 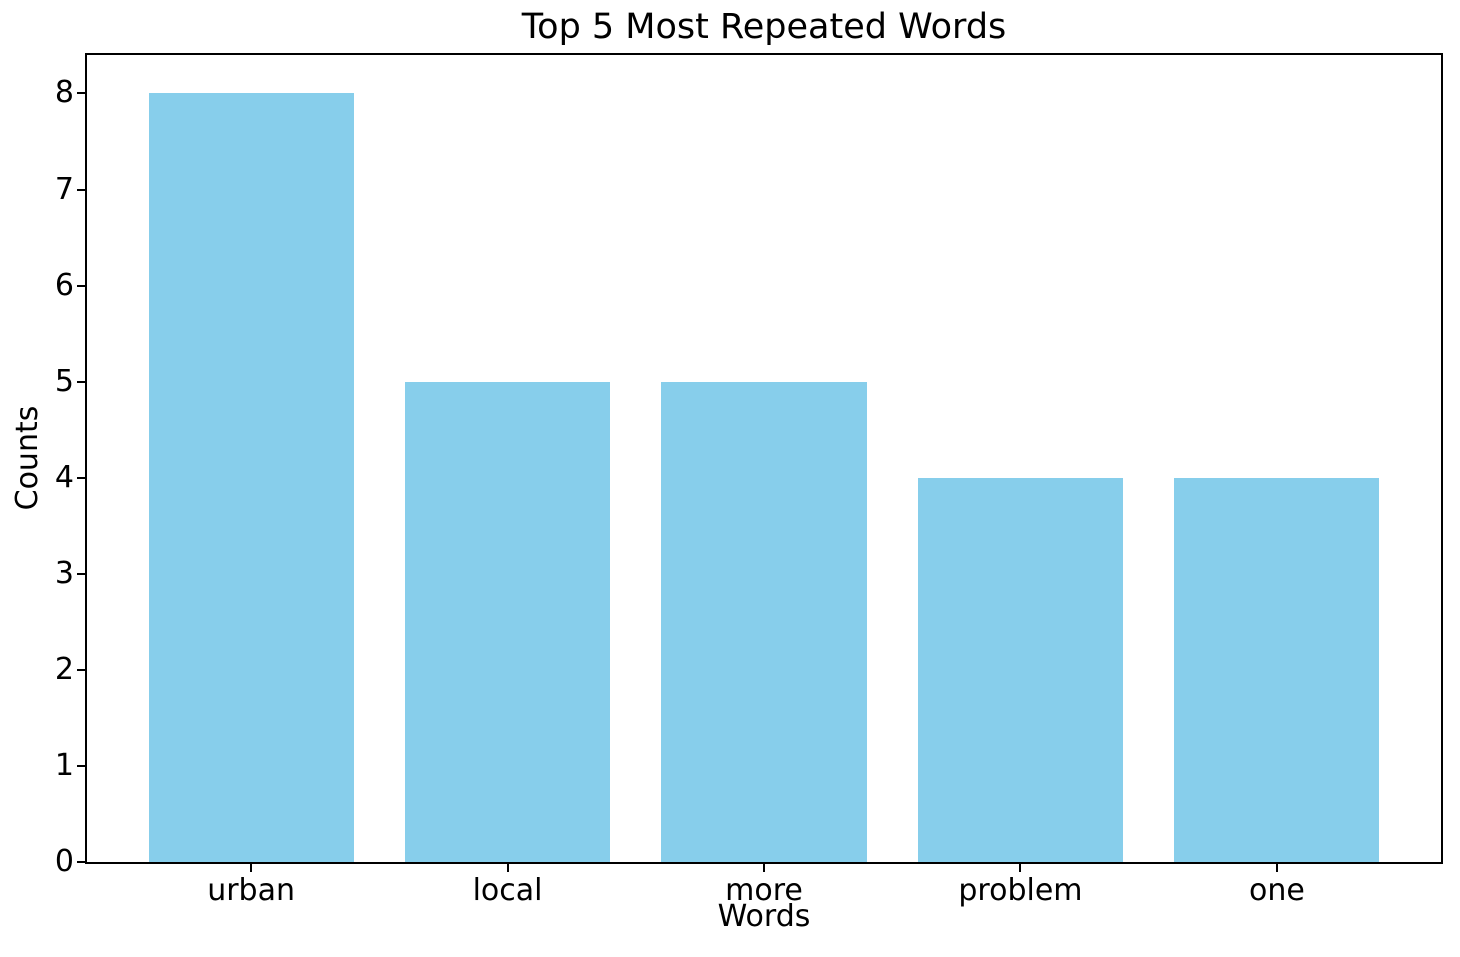 What do you see at coordinates (507, 621) in the screenshot?
I see `bar-local` at bounding box center [507, 621].